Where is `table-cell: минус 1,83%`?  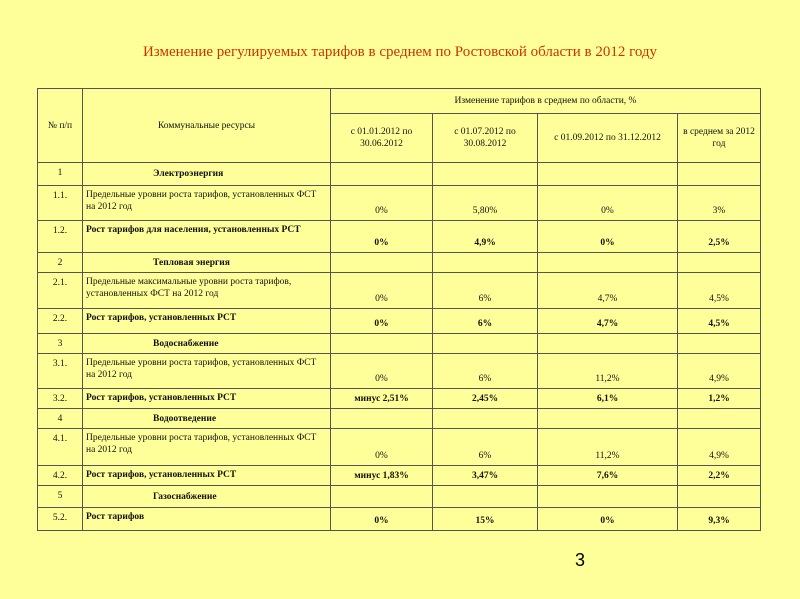 table-cell: минус 1,83% is located at coordinates (381, 475).